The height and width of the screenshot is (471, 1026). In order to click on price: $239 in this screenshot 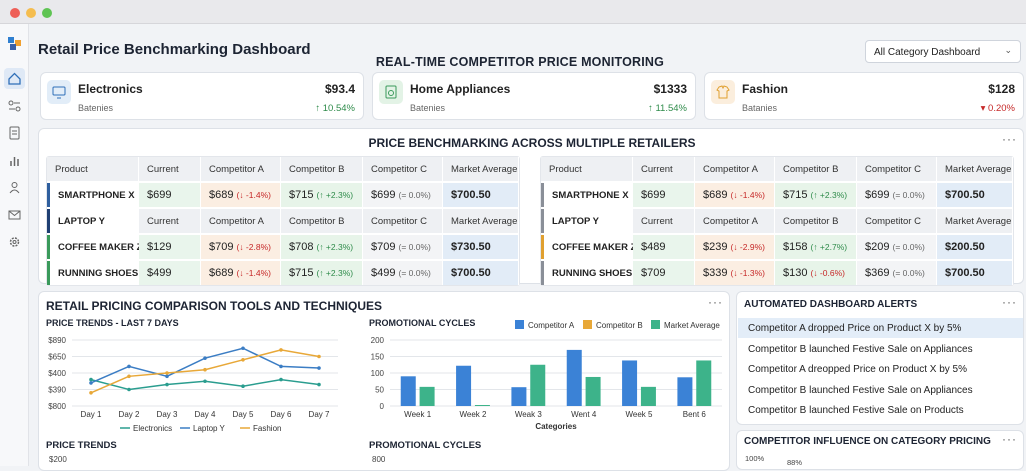, I will do `click(715, 247)`.